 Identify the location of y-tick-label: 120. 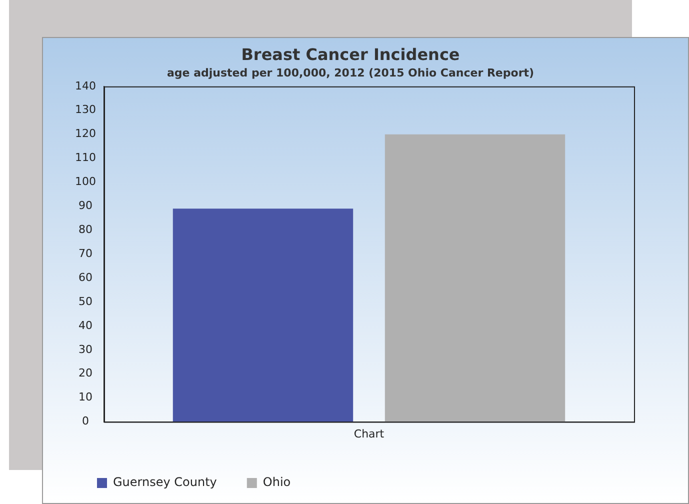
(85, 133).